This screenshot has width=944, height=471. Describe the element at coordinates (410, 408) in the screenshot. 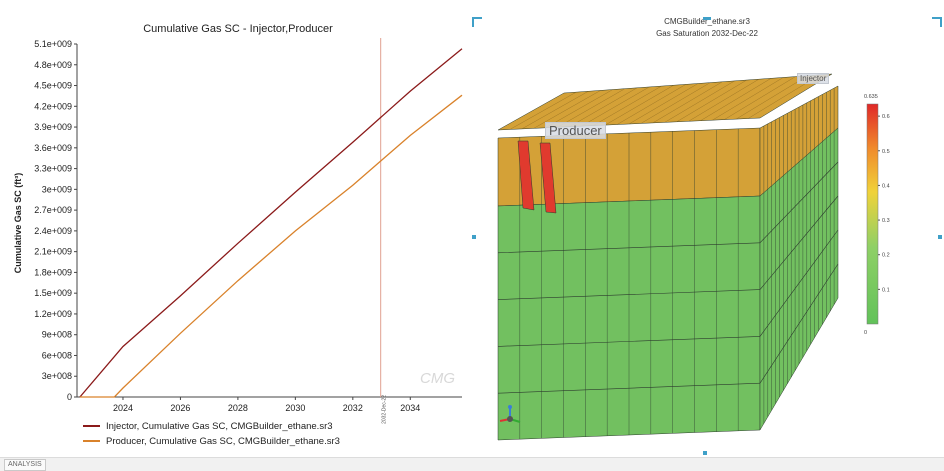

I see `x-tick-label: 2034` at that location.